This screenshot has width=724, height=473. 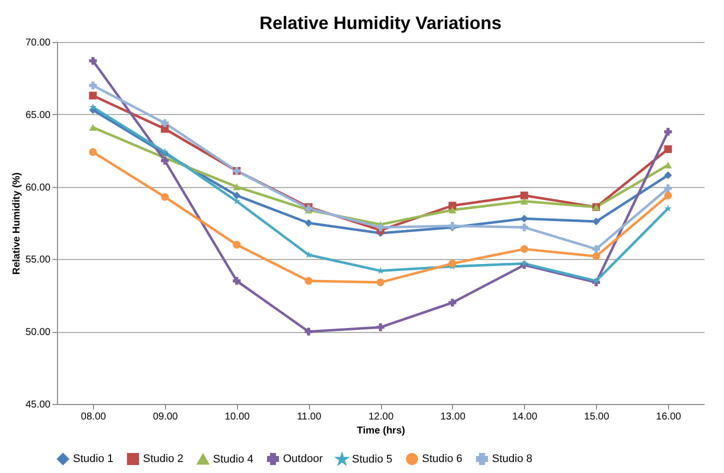 I want to click on legend-label: Studio 8, so click(x=512, y=459).